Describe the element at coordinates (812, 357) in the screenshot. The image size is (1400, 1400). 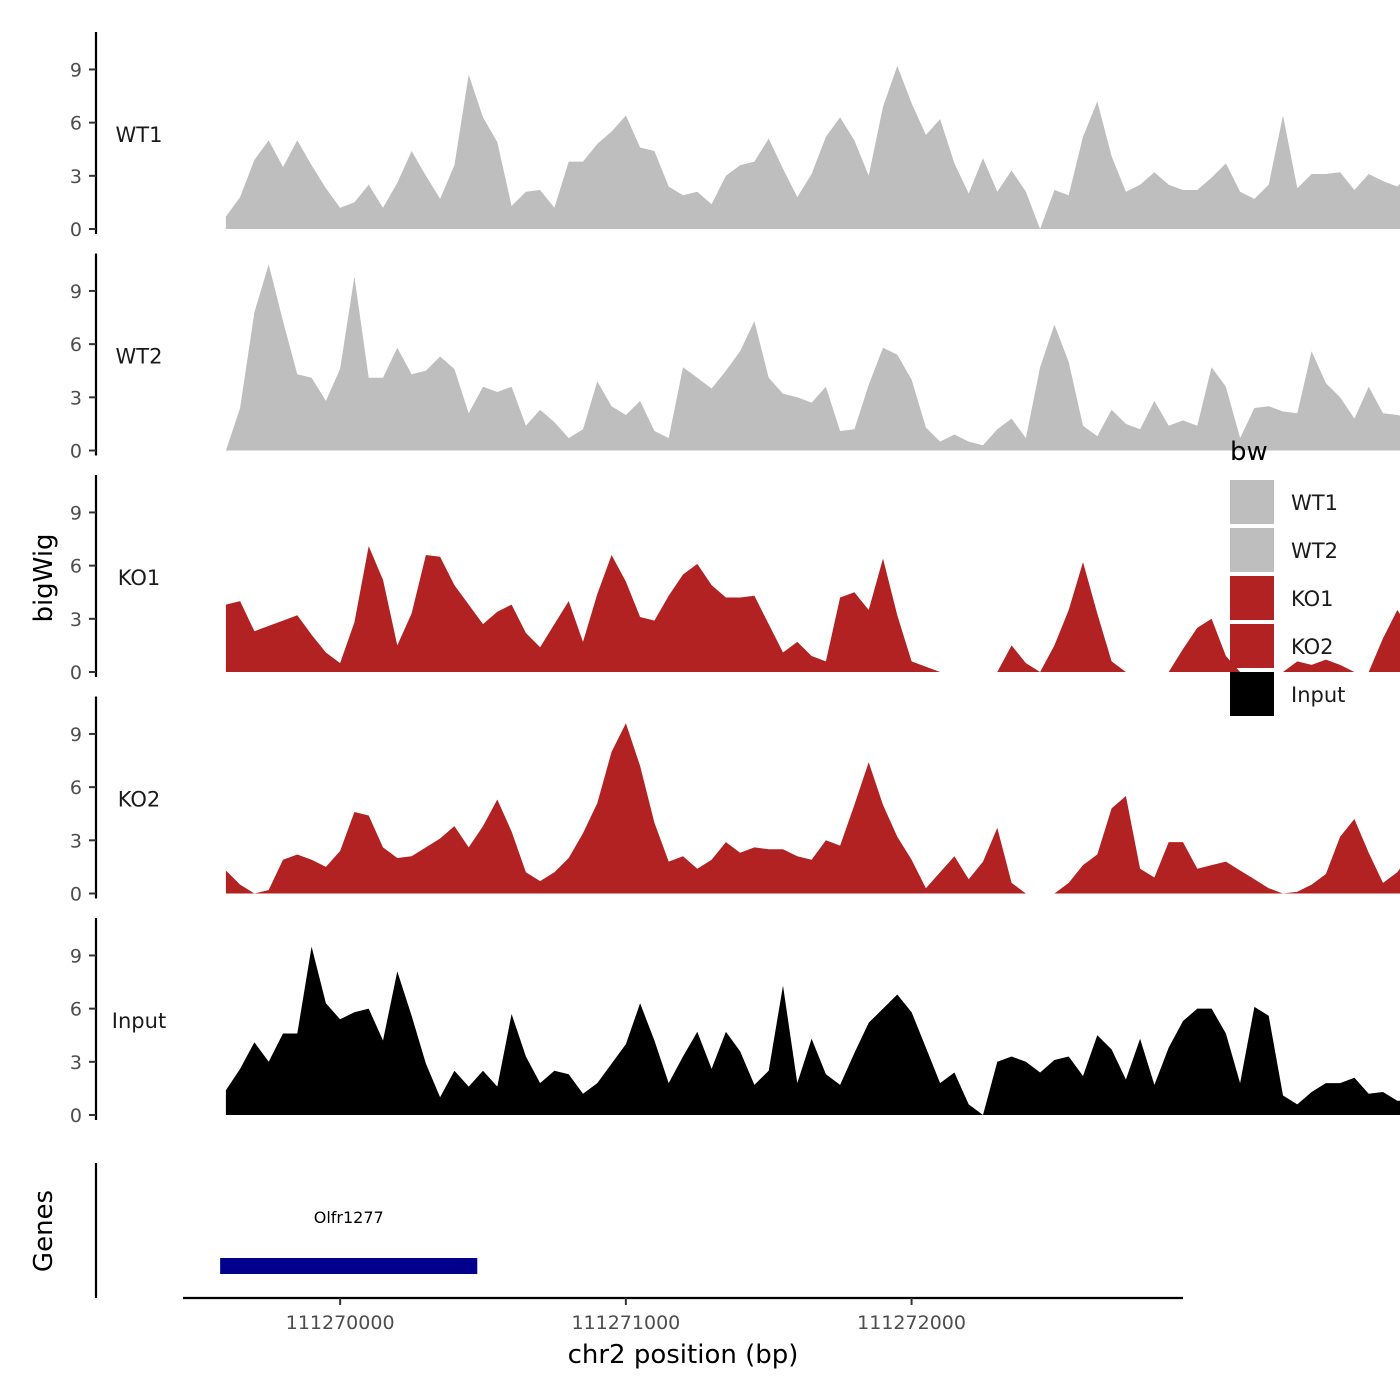
I see `coverage-area-wt2` at that location.